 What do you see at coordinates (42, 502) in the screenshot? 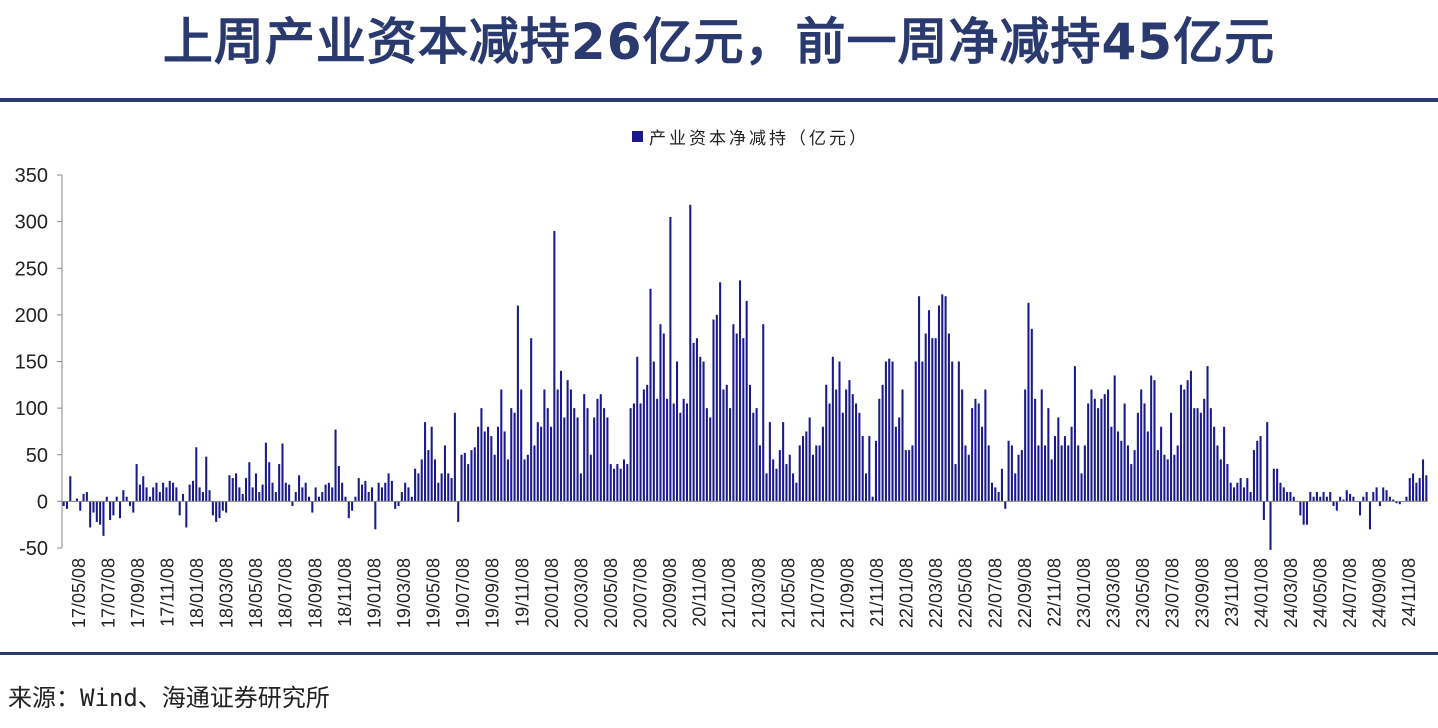
I see `y-tick-label: 0` at bounding box center [42, 502].